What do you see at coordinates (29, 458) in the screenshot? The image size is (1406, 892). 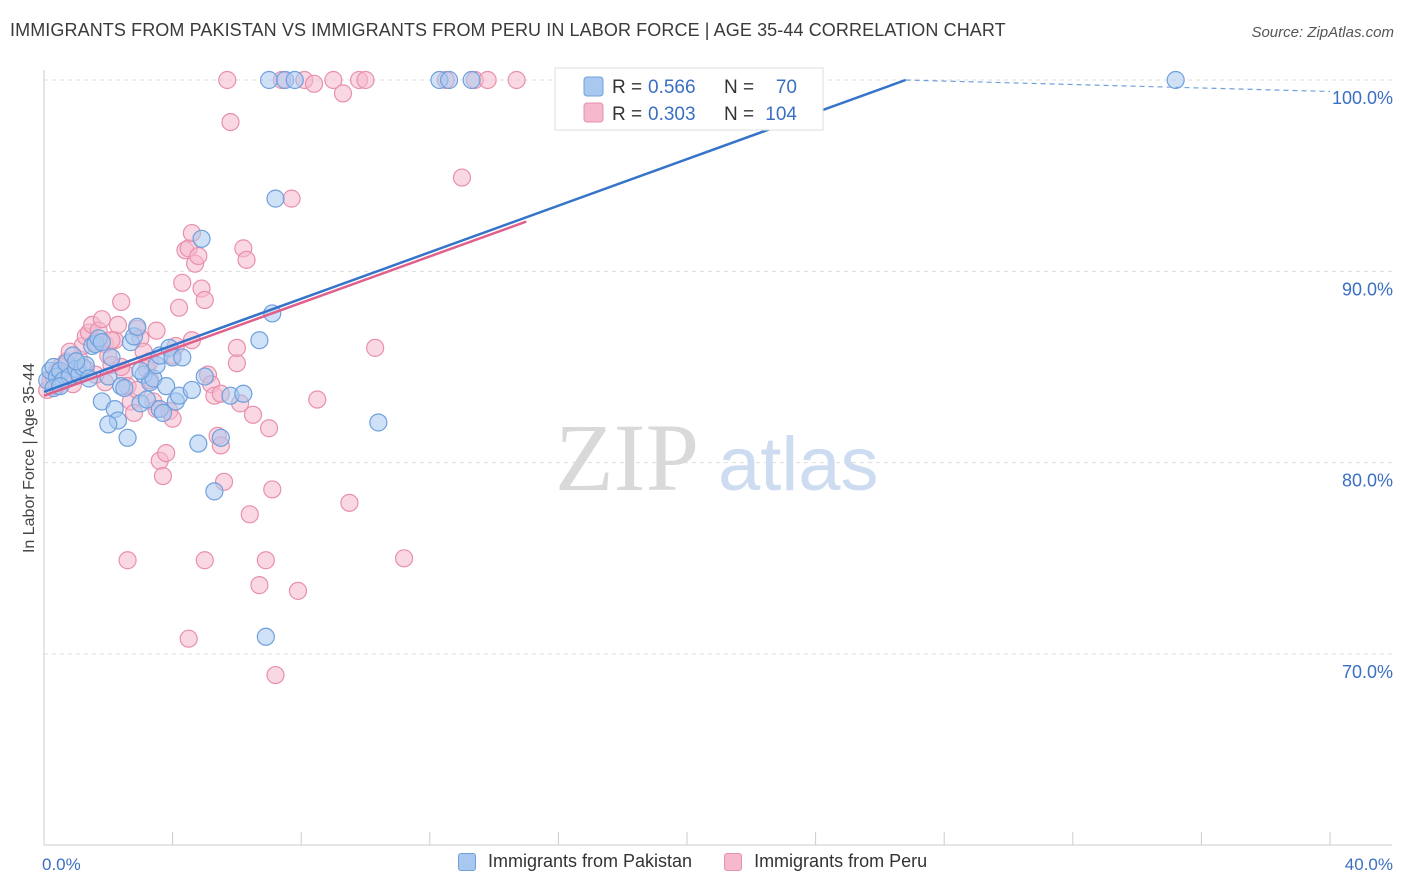 I see `y-axis-title: In Labor Force | Age 35-44` at bounding box center [29, 458].